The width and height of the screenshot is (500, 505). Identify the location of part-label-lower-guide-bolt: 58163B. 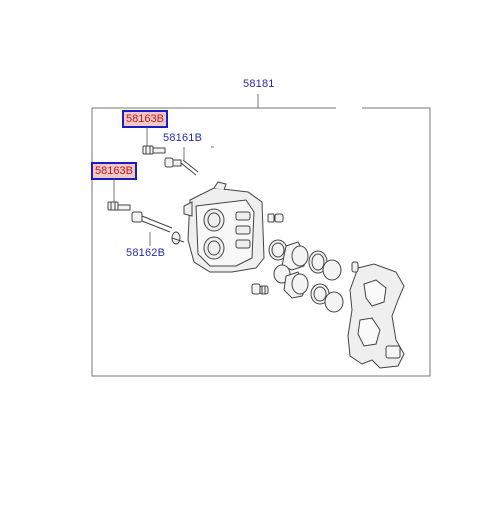
(114, 171).